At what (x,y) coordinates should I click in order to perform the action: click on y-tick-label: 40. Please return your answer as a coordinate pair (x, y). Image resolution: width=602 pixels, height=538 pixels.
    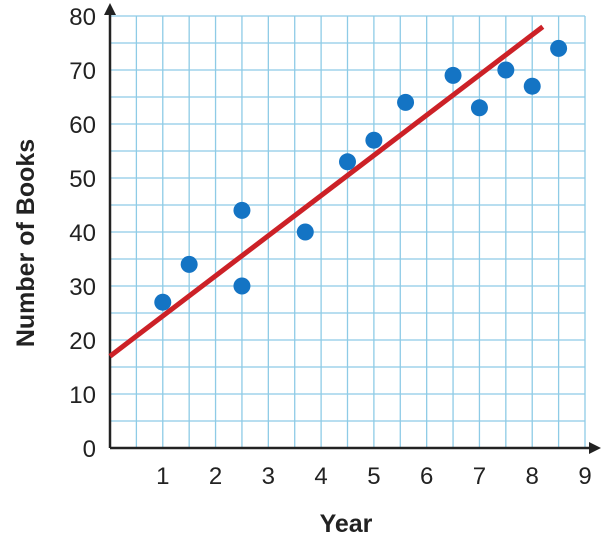
    Looking at the image, I should click on (82, 233).